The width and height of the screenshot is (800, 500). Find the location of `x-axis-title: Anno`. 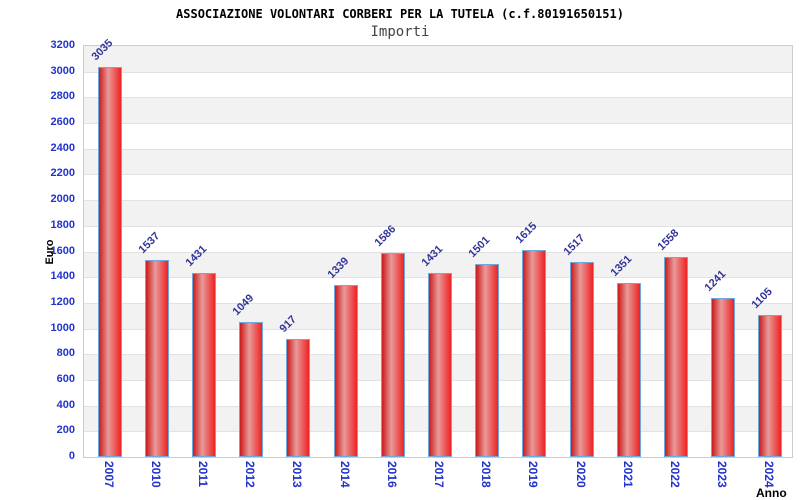

x-axis-title: Anno is located at coordinates (771, 493).